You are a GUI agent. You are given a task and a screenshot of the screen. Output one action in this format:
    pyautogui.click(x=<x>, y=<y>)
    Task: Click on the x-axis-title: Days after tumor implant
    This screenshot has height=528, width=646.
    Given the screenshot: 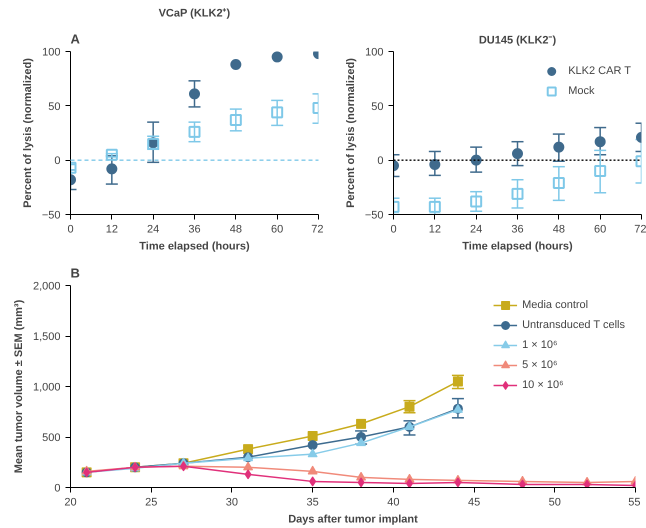 What is the action you would take?
    pyautogui.click(x=353, y=520)
    